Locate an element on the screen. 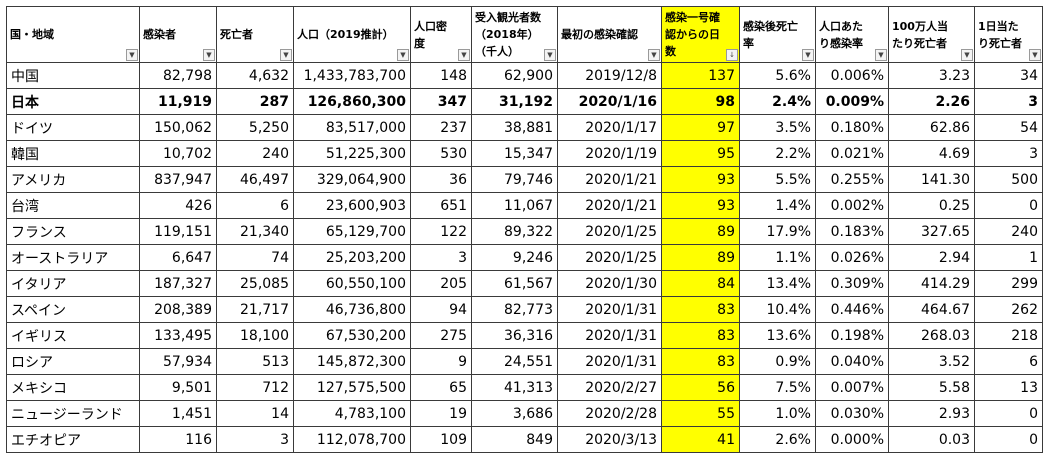 The image size is (1057, 467). table-cell: 0.255% is located at coordinates (852, 179).